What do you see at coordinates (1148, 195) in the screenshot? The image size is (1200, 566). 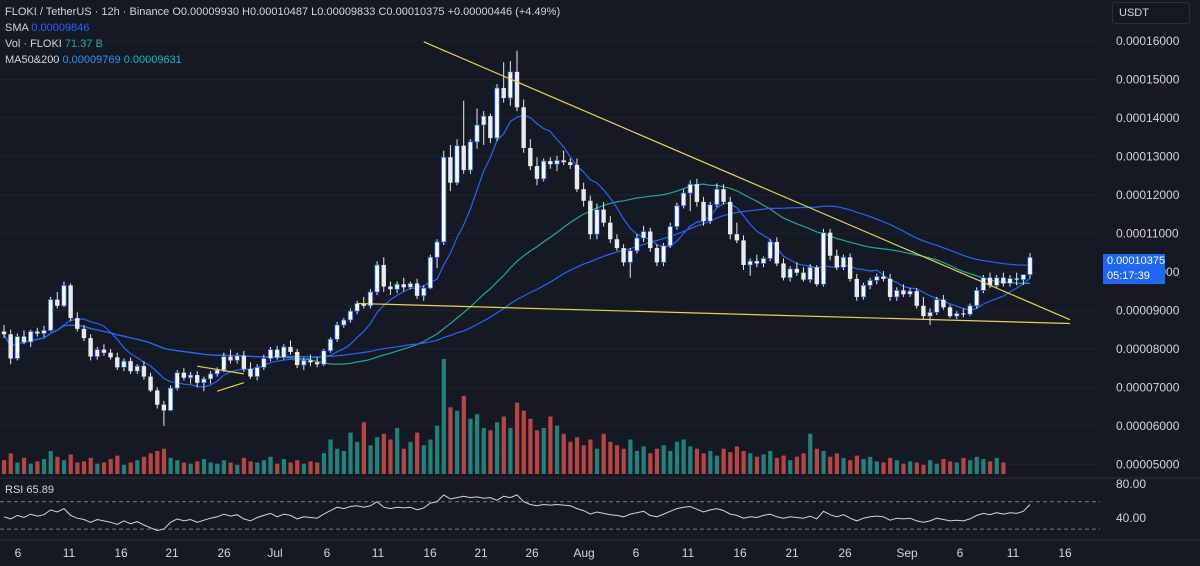 I see `price-tick-label: 0.00012000` at bounding box center [1148, 195].